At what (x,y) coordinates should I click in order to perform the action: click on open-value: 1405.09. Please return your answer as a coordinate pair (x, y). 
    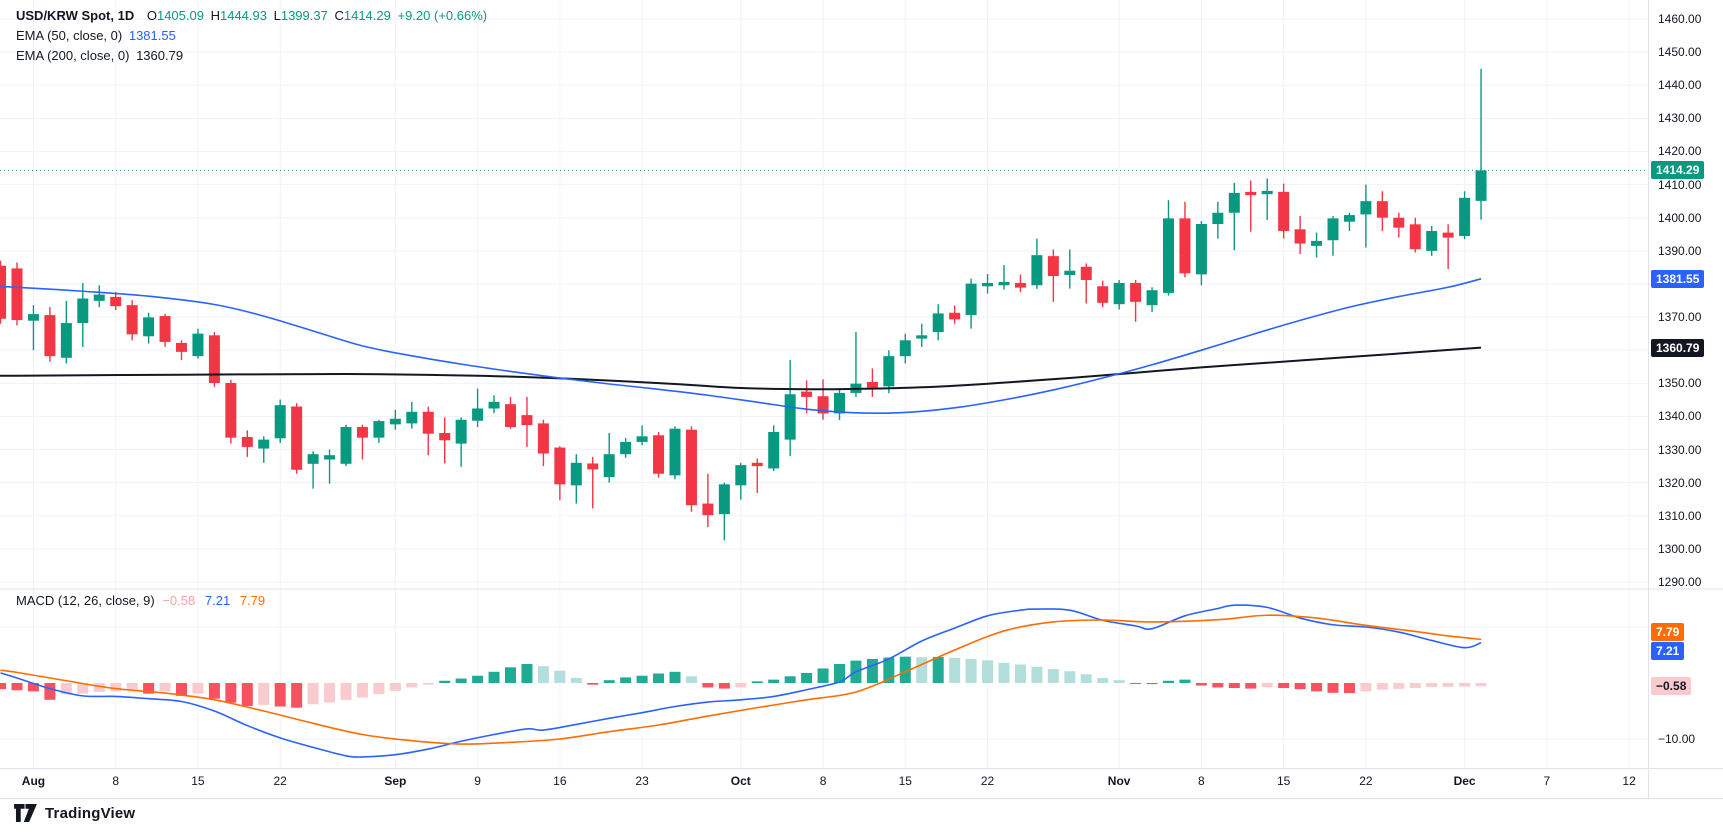
    Looking at the image, I should click on (180, 15).